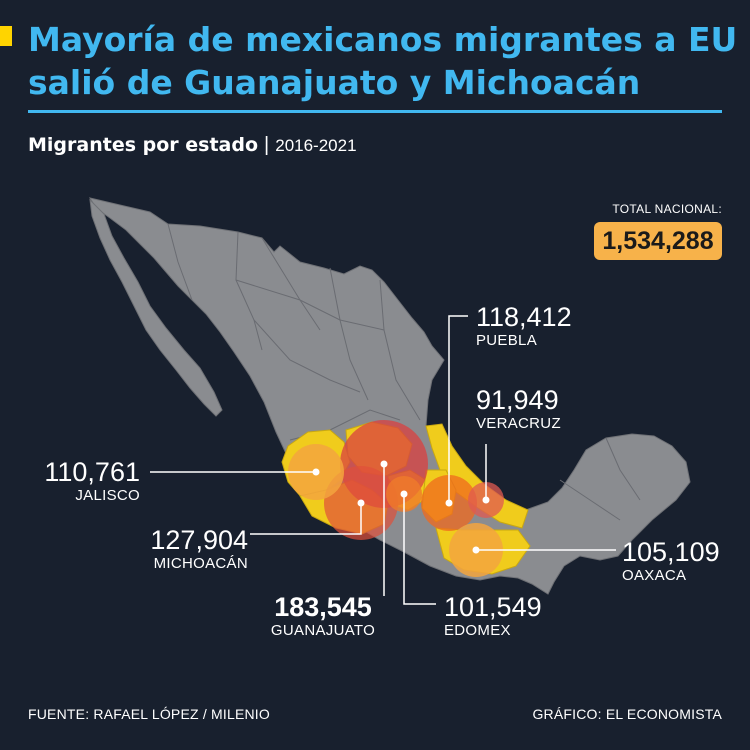  What do you see at coordinates (92, 472) in the screenshot?
I see `value-jalisco: 110,761` at bounding box center [92, 472].